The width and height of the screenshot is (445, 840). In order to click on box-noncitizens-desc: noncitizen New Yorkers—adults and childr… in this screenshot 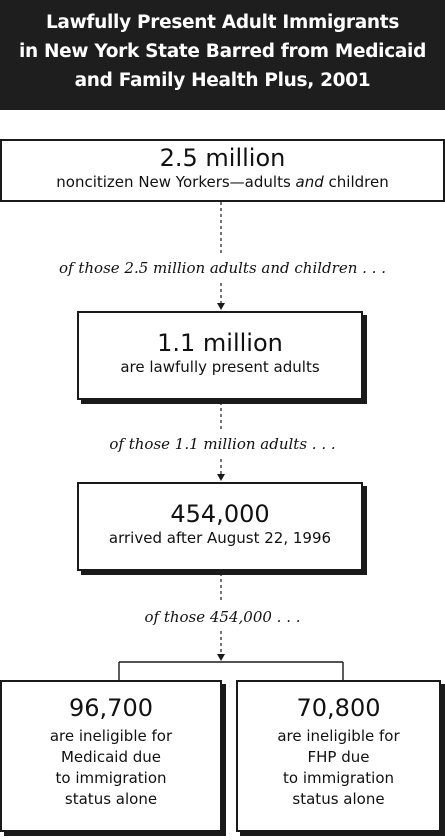, I will do `click(222, 182)`.